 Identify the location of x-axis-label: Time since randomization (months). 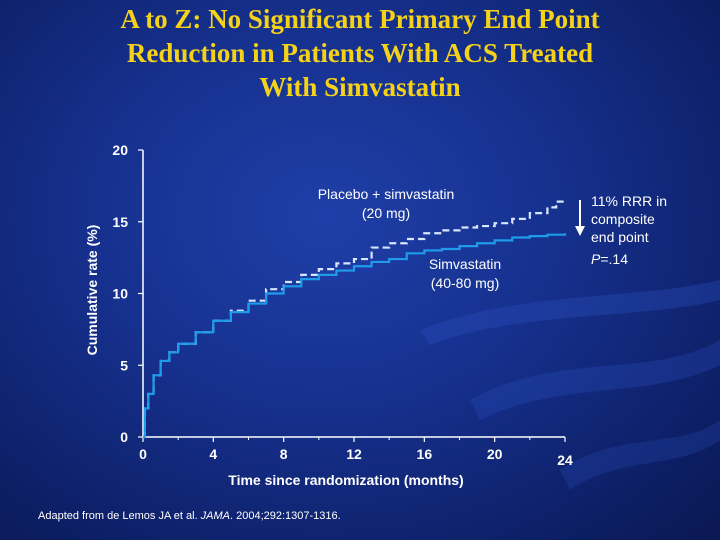
(345, 480).